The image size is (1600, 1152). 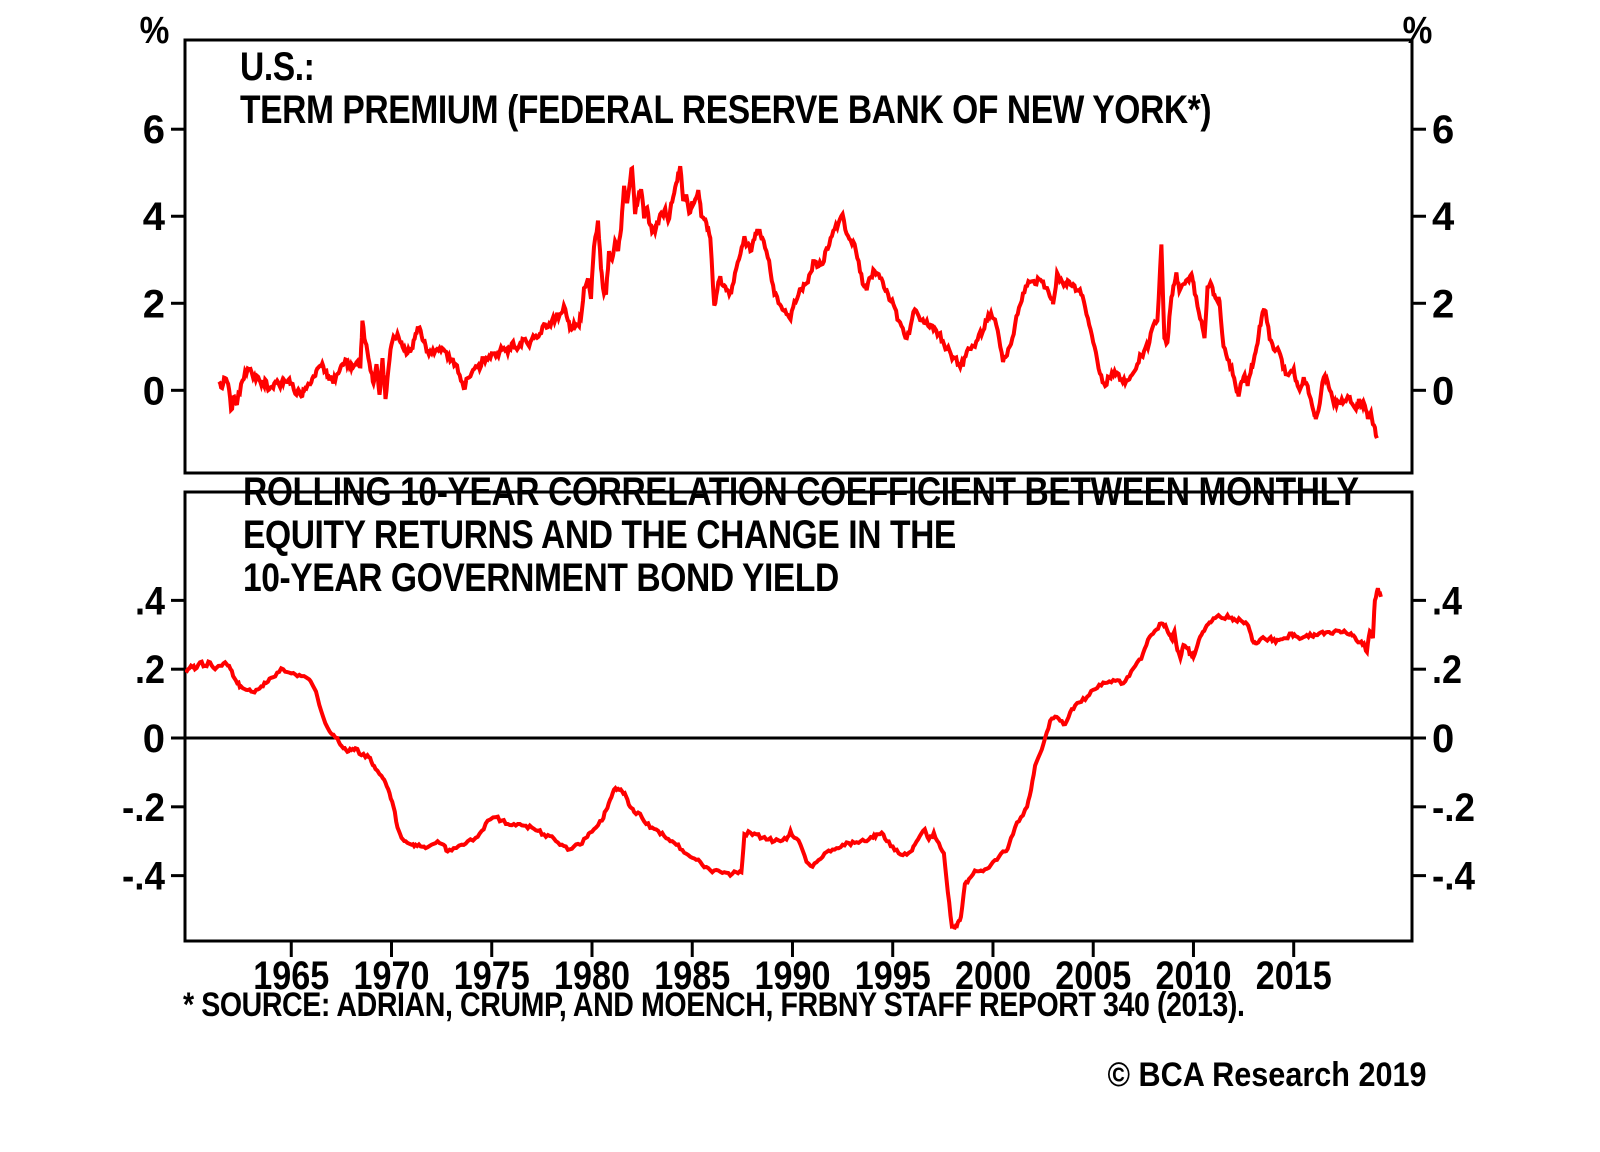 What do you see at coordinates (150, 601) in the screenshot?
I see `panel-2-ylabel-left: .4` at bounding box center [150, 601].